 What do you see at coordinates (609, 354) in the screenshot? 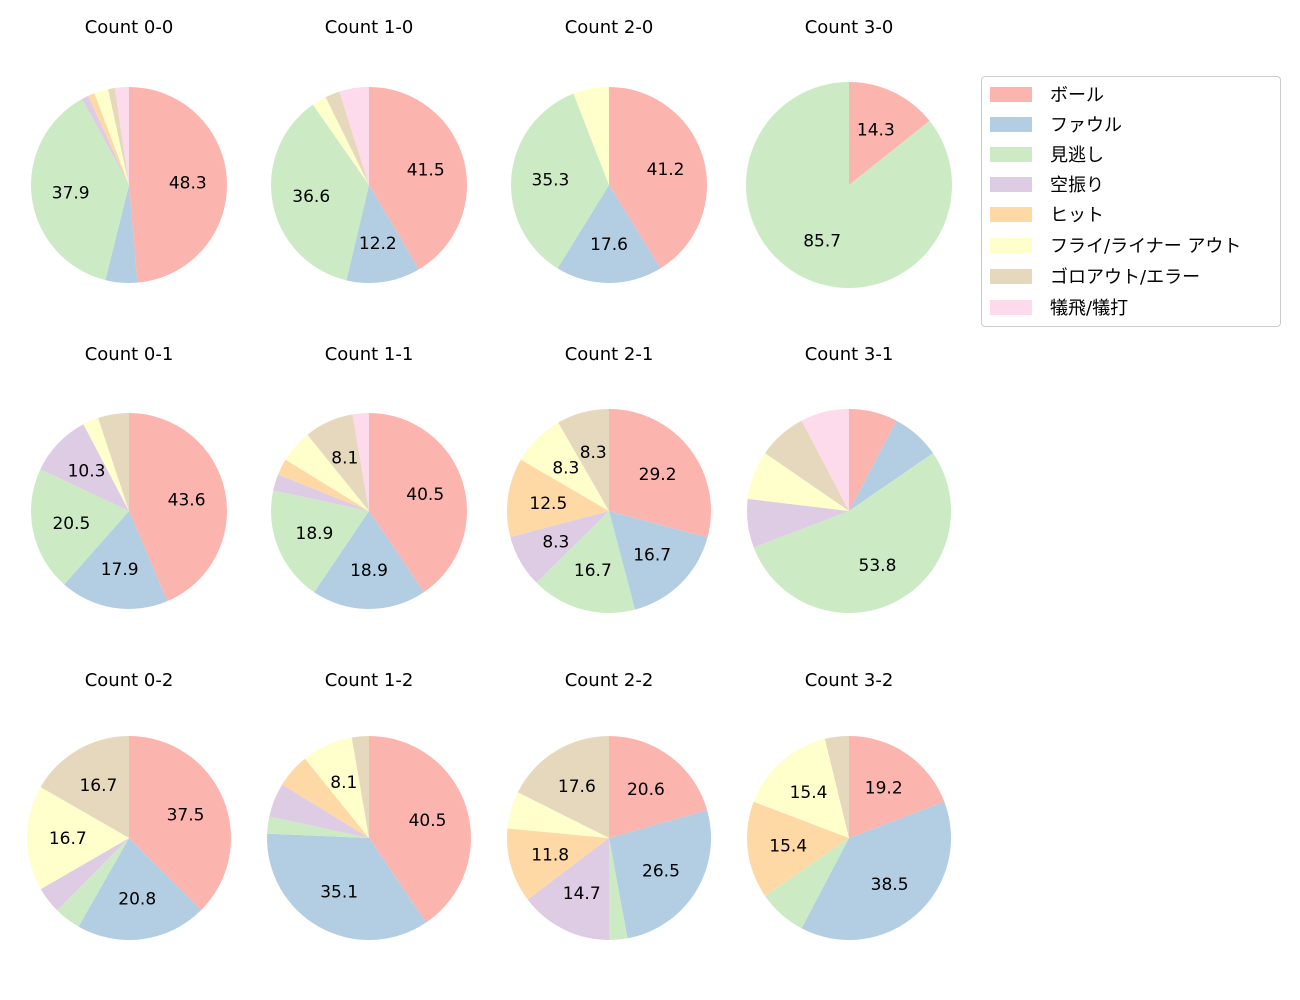
I see `pie-title: Count 2-1` at bounding box center [609, 354].